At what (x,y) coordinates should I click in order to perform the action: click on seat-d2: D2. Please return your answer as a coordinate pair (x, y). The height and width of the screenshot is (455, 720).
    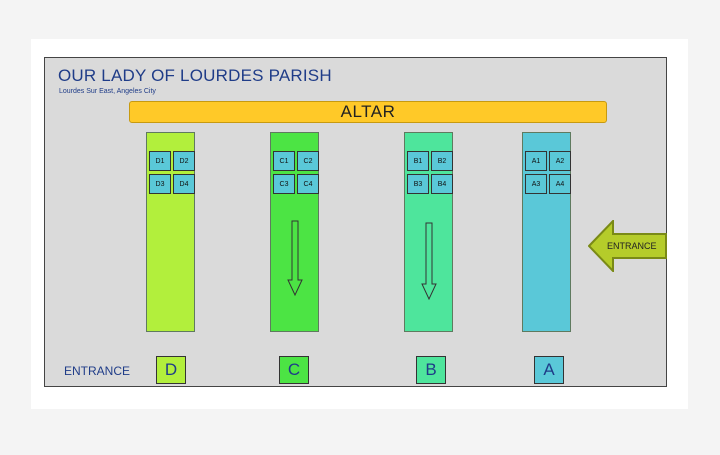
    Looking at the image, I should click on (184, 161).